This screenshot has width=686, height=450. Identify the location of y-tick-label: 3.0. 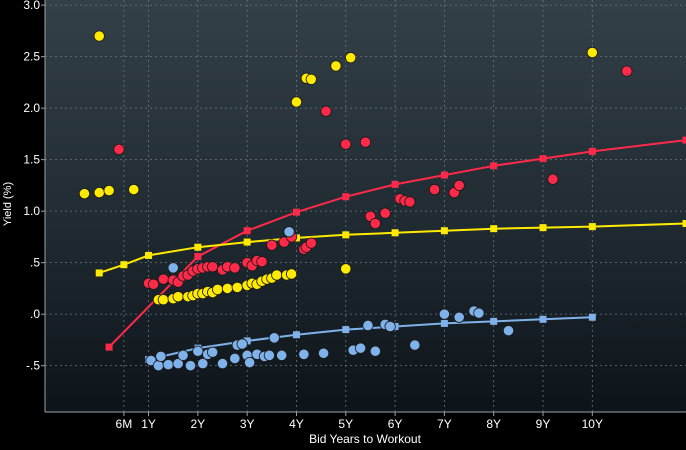
(31, 6).